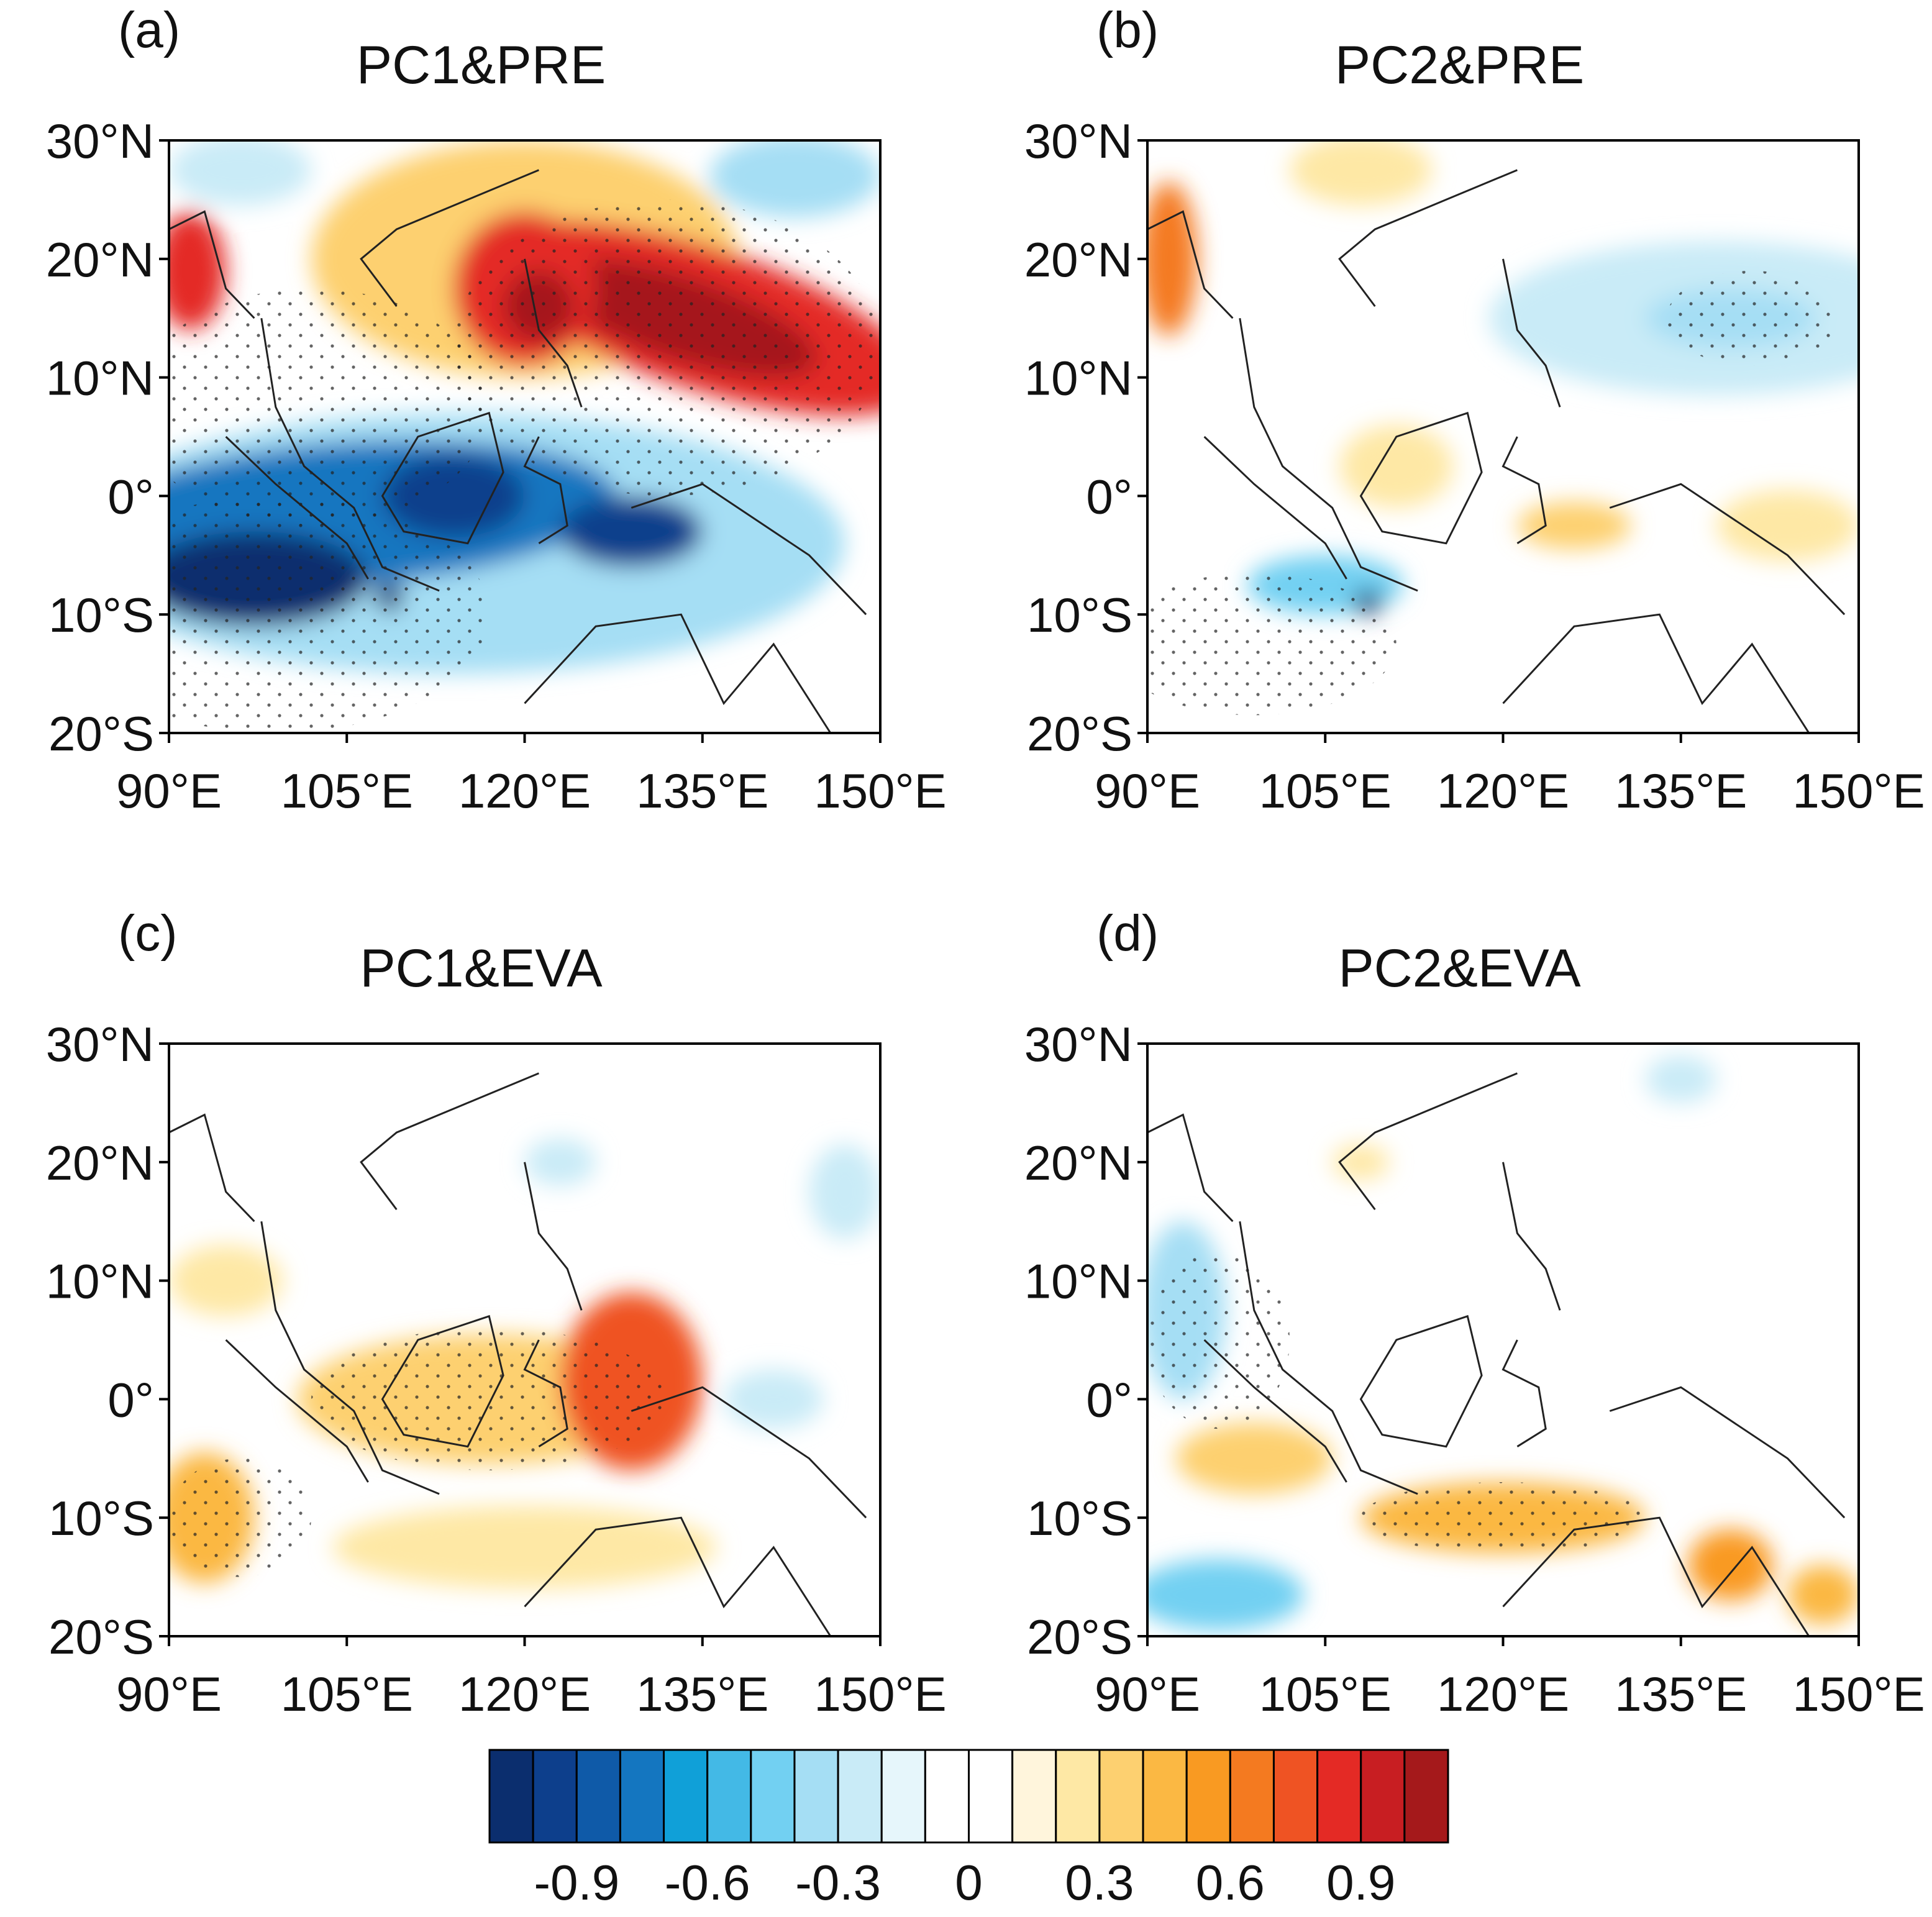 This screenshot has height=1917, width=1932. I want to click on panel-label: (c), so click(148, 933).